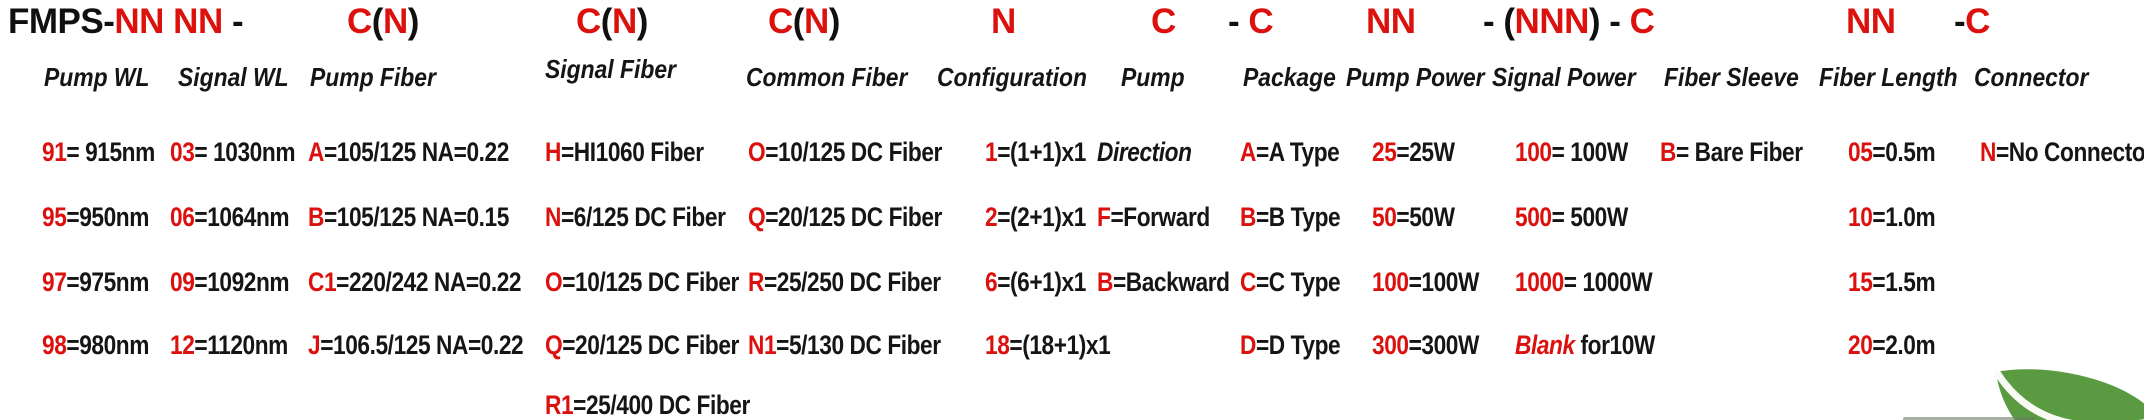 The height and width of the screenshot is (420, 2144). I want to click on cell-description: =1064nm, so click(242, 217).